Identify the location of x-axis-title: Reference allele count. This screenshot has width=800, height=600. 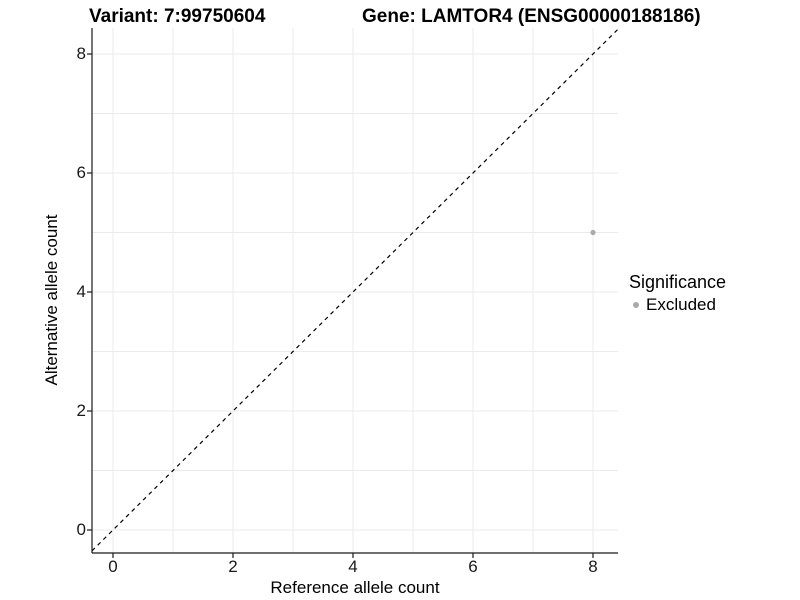
(355, 587).